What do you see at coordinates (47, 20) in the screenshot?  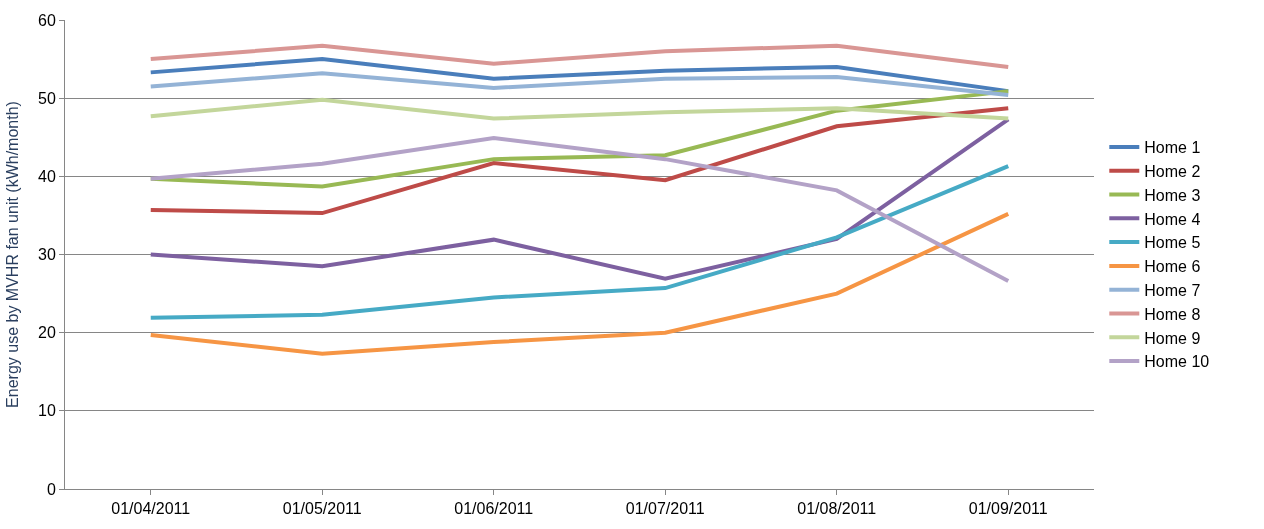 I see `y-tick-label: 60` at bounding box center [47, 20].